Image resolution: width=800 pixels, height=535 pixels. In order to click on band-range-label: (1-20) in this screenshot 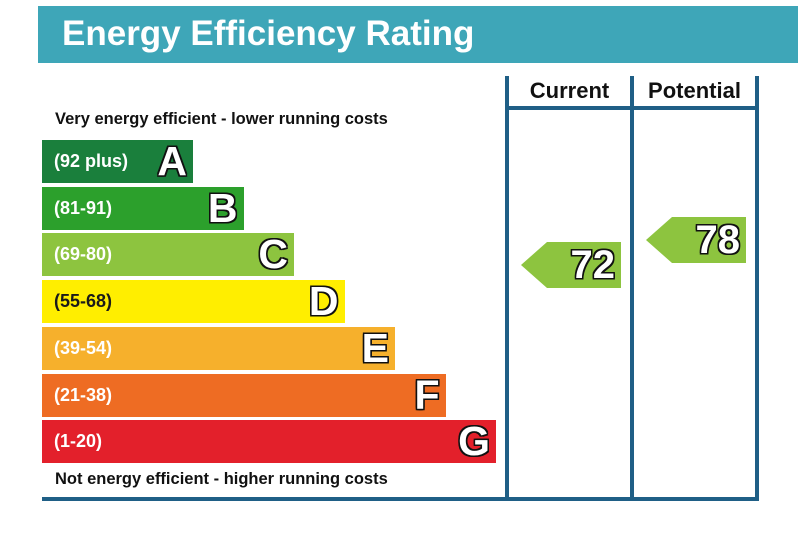, I will do `click(78, 441)`.